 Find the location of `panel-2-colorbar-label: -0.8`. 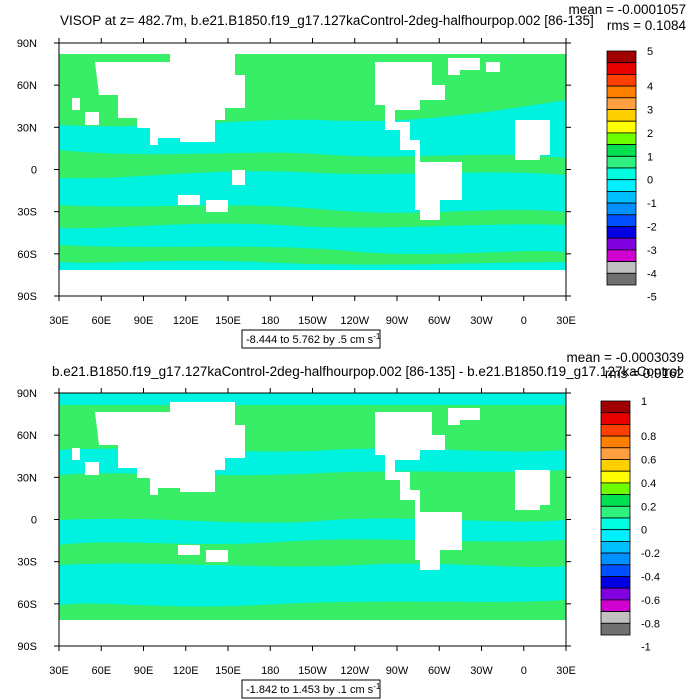

panel-2-colorbar-label: -0.8 is located at coordinates (650, 624).